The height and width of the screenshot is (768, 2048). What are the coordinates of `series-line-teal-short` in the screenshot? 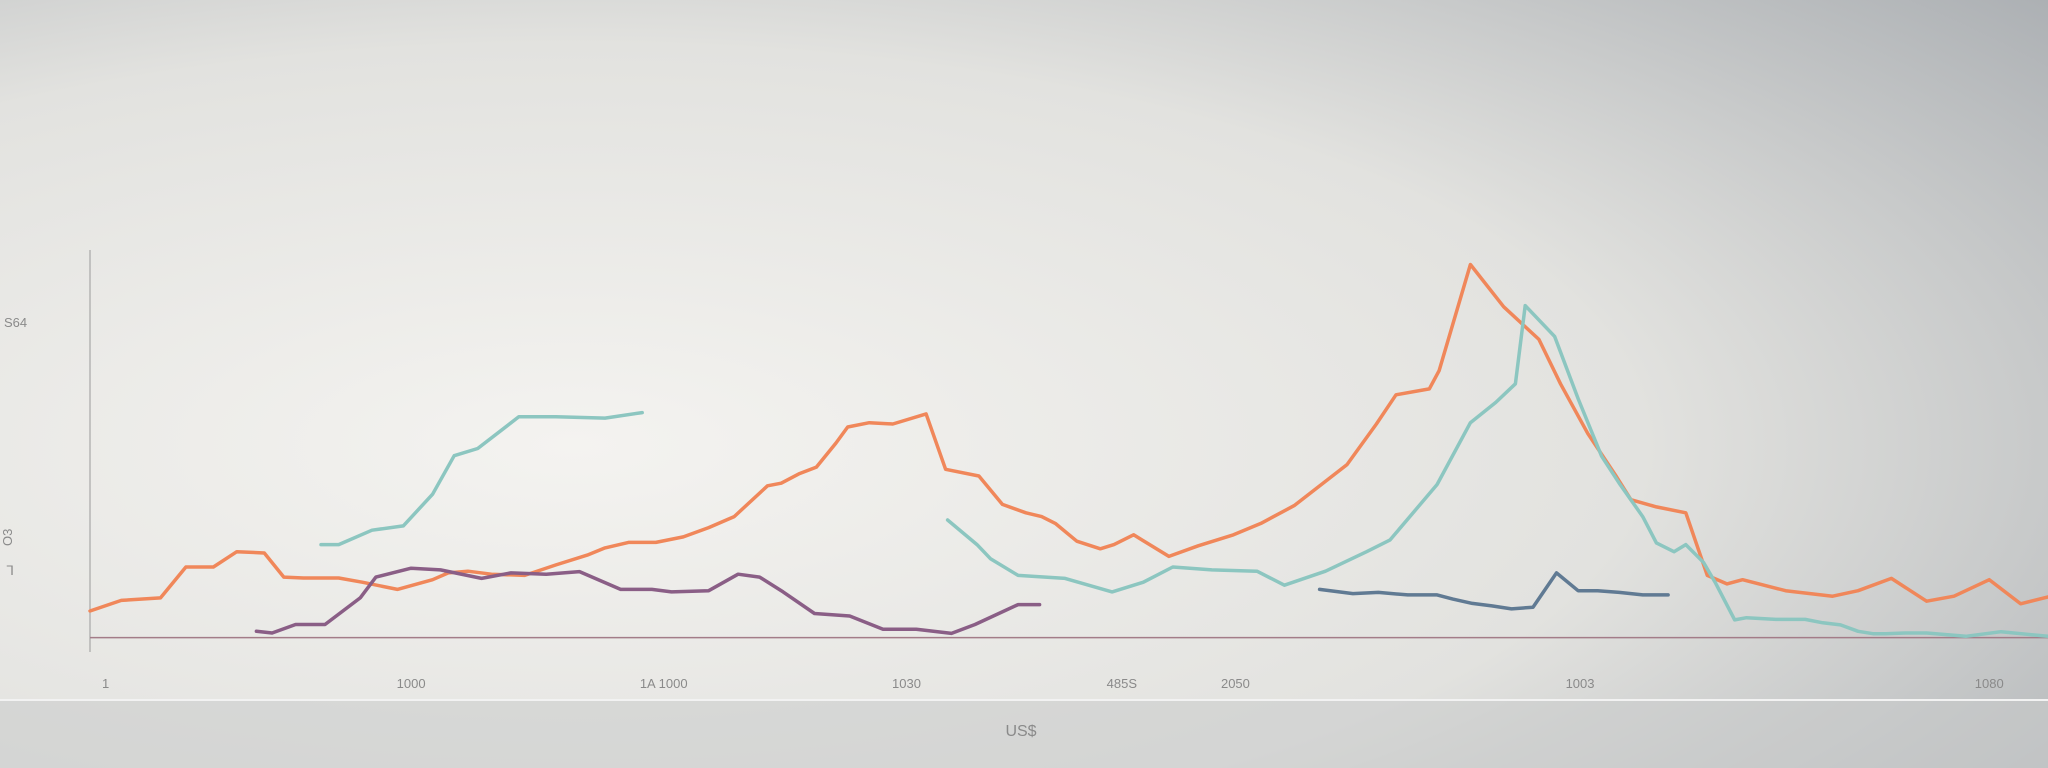 It's located at (481, 478).